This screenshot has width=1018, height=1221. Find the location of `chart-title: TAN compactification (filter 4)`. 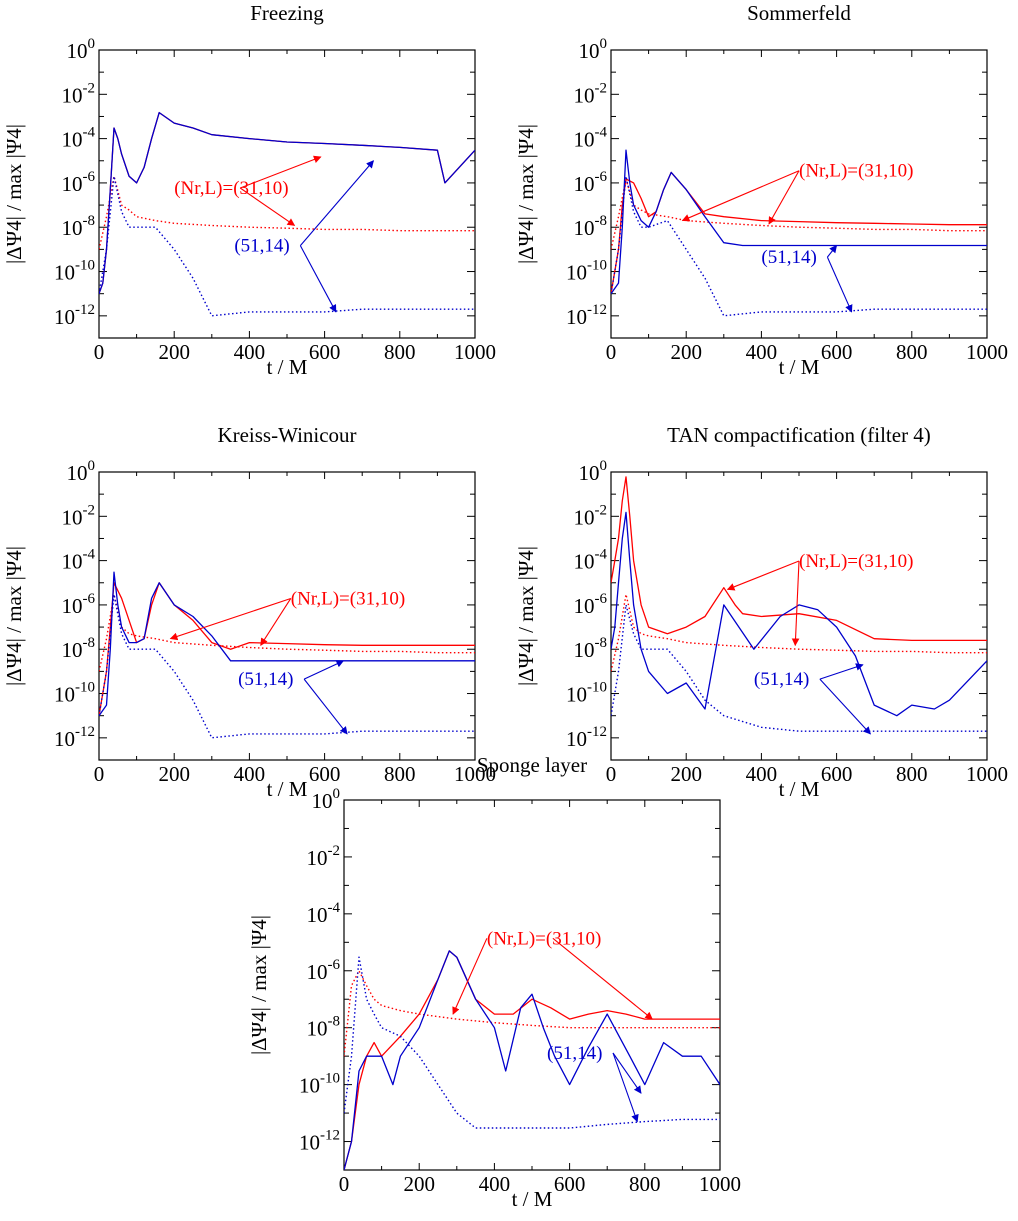

chart-title: TAN compactification (filter 4) is located at coordinates (799, 435).